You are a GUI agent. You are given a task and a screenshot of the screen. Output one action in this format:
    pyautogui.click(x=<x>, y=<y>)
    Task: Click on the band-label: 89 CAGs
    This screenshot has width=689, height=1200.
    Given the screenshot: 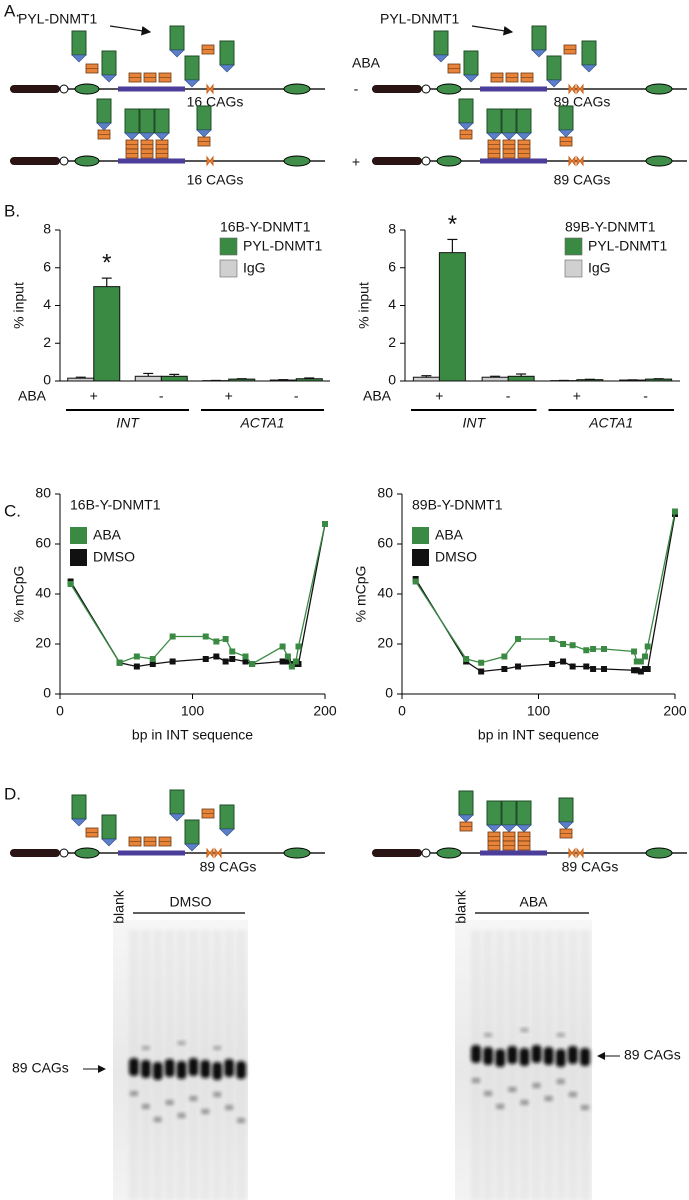 What is the action you would take?
    pyautogui.click(x=652, y=1055)
    